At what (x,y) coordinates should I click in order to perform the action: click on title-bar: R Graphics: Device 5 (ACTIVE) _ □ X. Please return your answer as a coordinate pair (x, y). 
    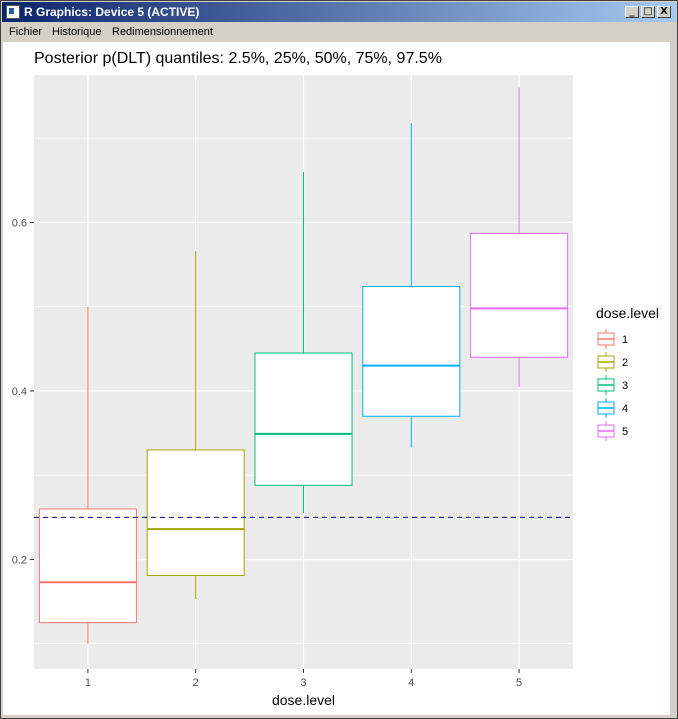
    Looking at the image, I should click on (339, 12).